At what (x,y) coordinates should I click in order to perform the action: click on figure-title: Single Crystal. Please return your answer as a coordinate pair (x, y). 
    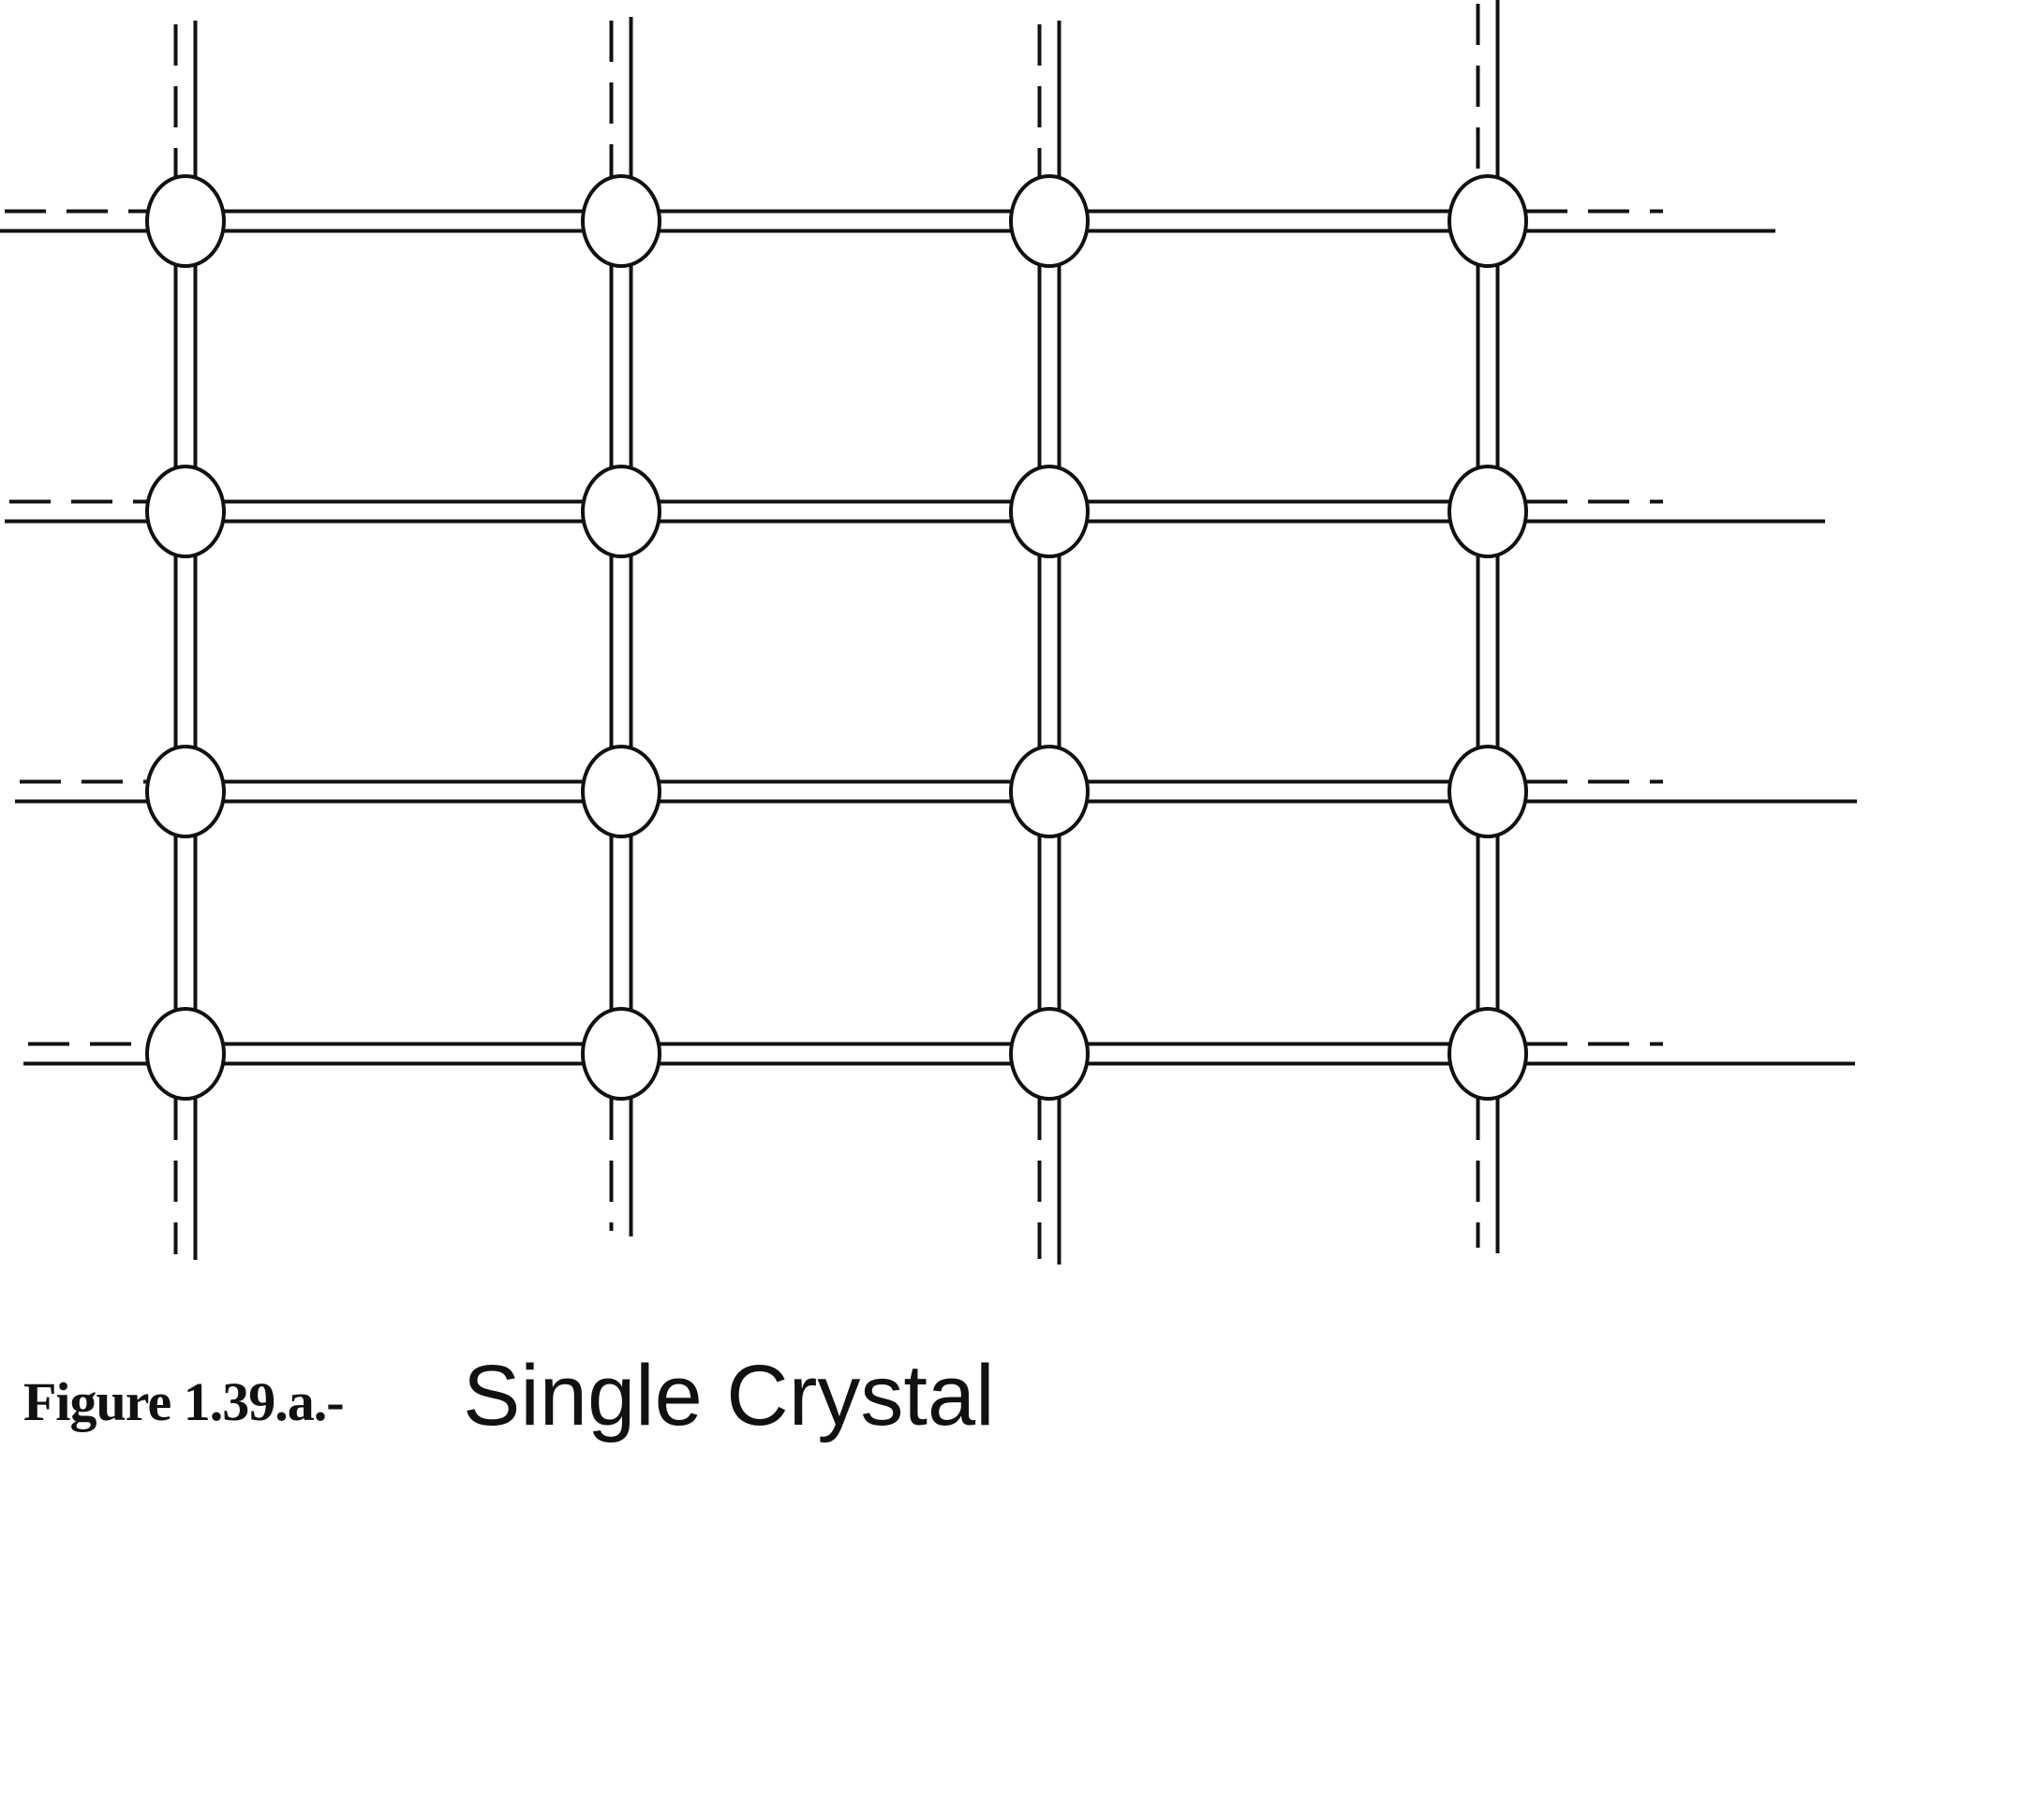
    Looking at the image, I should click on (729, 1395).